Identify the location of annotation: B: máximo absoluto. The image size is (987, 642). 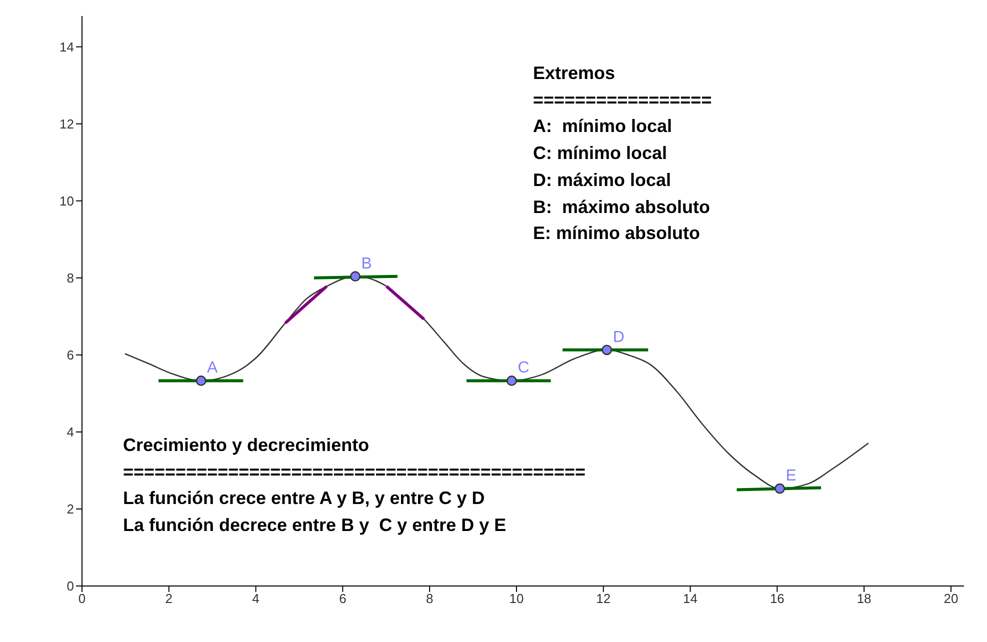
(622, 207).